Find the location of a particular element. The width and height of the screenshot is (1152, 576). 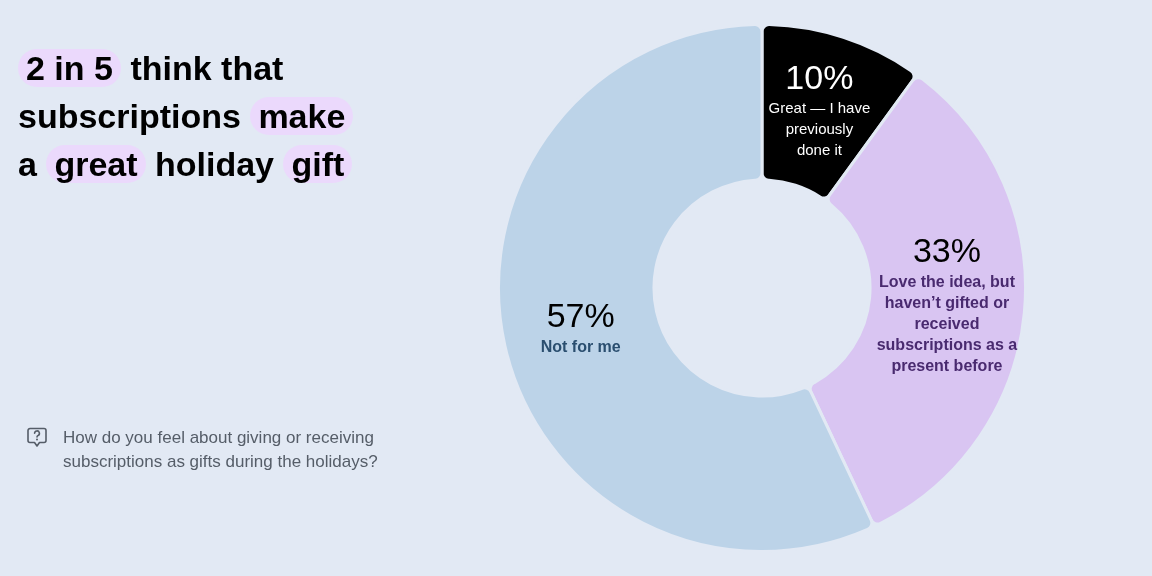

slice-label: Love the idea, but haven’t gifted or received subscriptions as a present before is located at coordinates (947, 323).